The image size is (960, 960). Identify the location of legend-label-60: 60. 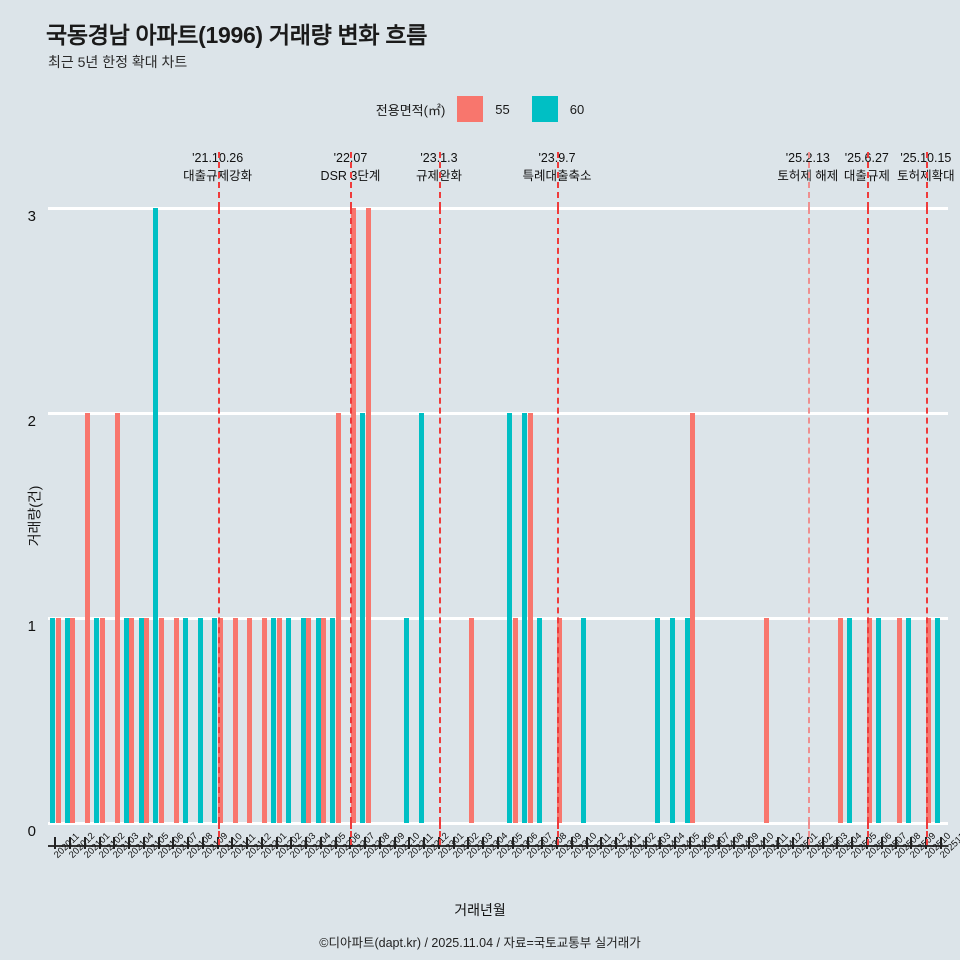
(577, 109).